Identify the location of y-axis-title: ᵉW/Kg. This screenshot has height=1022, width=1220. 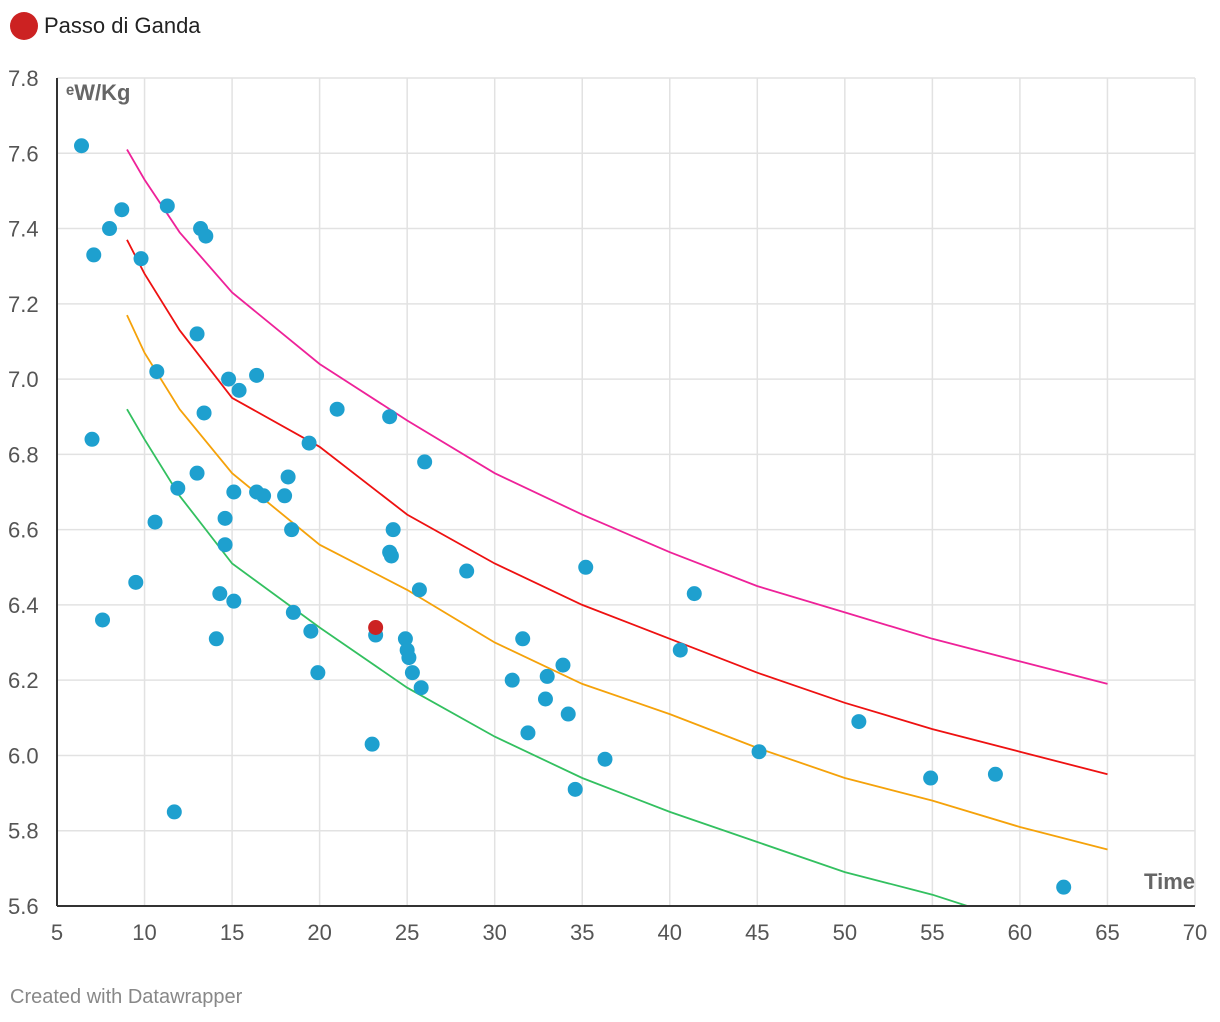
(98, 92).